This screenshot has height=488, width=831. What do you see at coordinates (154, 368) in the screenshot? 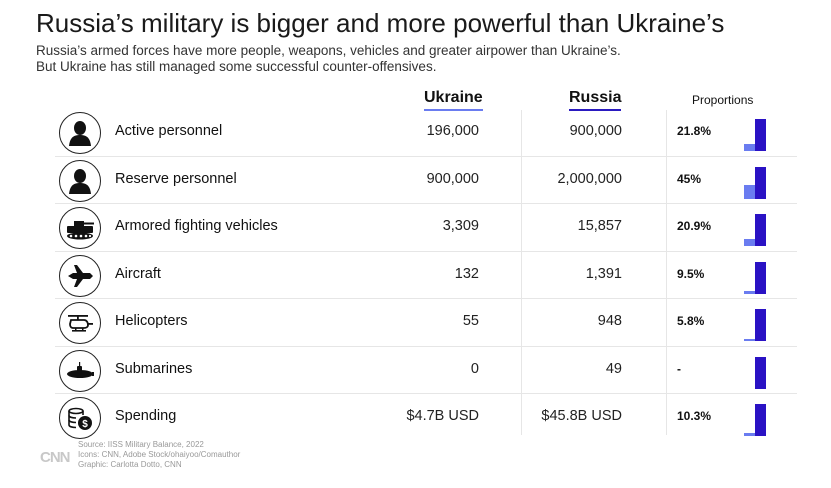
I see `row-label: Submarines` at bounding box center [154, 368].